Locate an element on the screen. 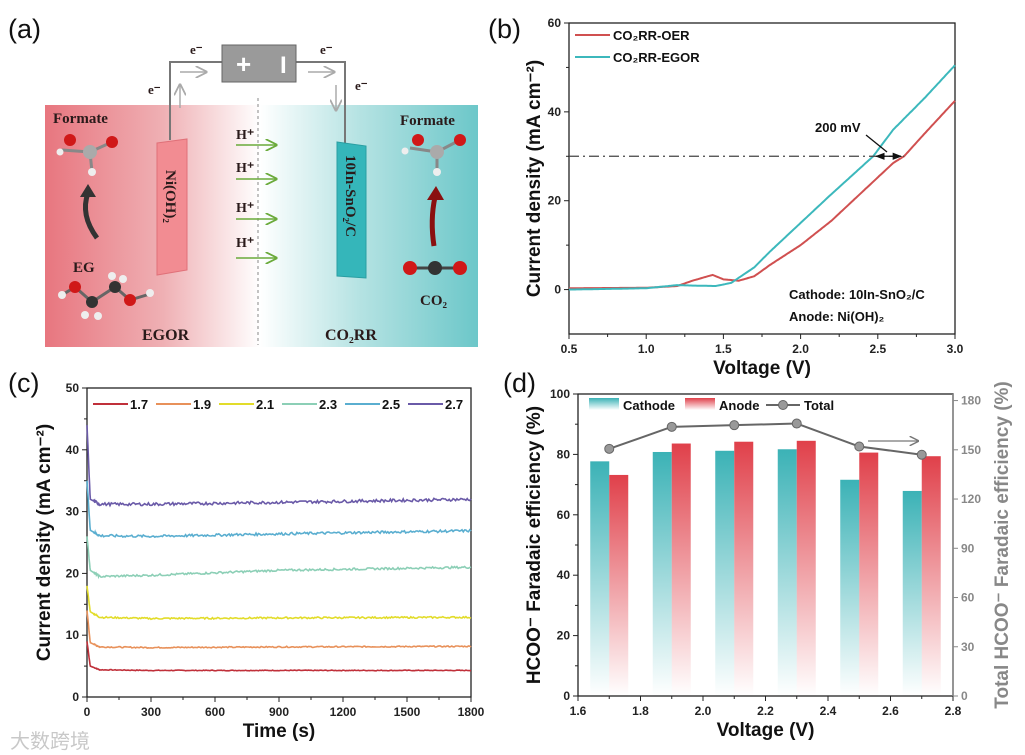 The height and width of the screenshot is (755, 1025). y-right-tick-label: 0 is located at coordinates (964, 696).